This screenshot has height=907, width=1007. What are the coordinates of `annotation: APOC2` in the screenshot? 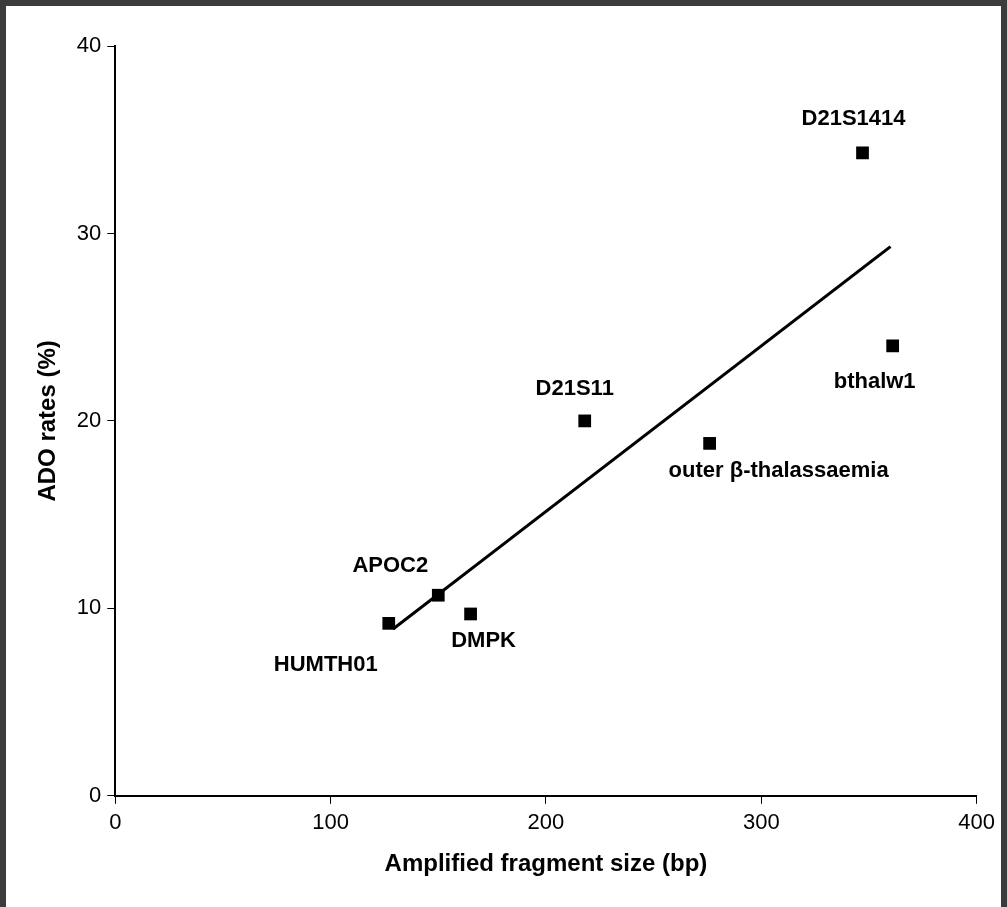 It's located at (390, 565).